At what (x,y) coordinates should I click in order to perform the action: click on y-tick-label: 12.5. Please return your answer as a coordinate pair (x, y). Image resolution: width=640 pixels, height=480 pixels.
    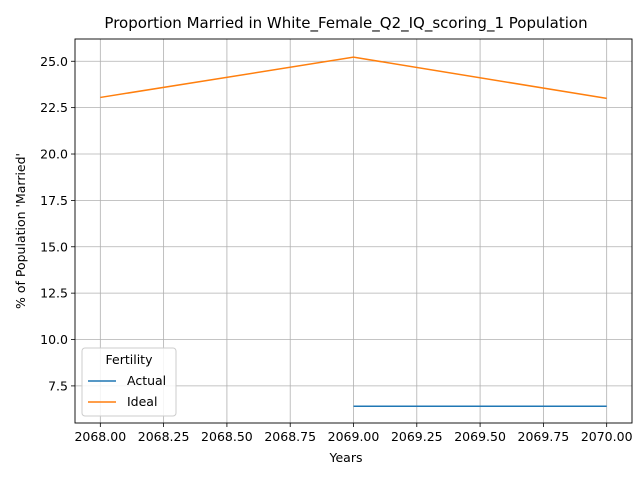
    Looking at the image, I should click on (54, 293).